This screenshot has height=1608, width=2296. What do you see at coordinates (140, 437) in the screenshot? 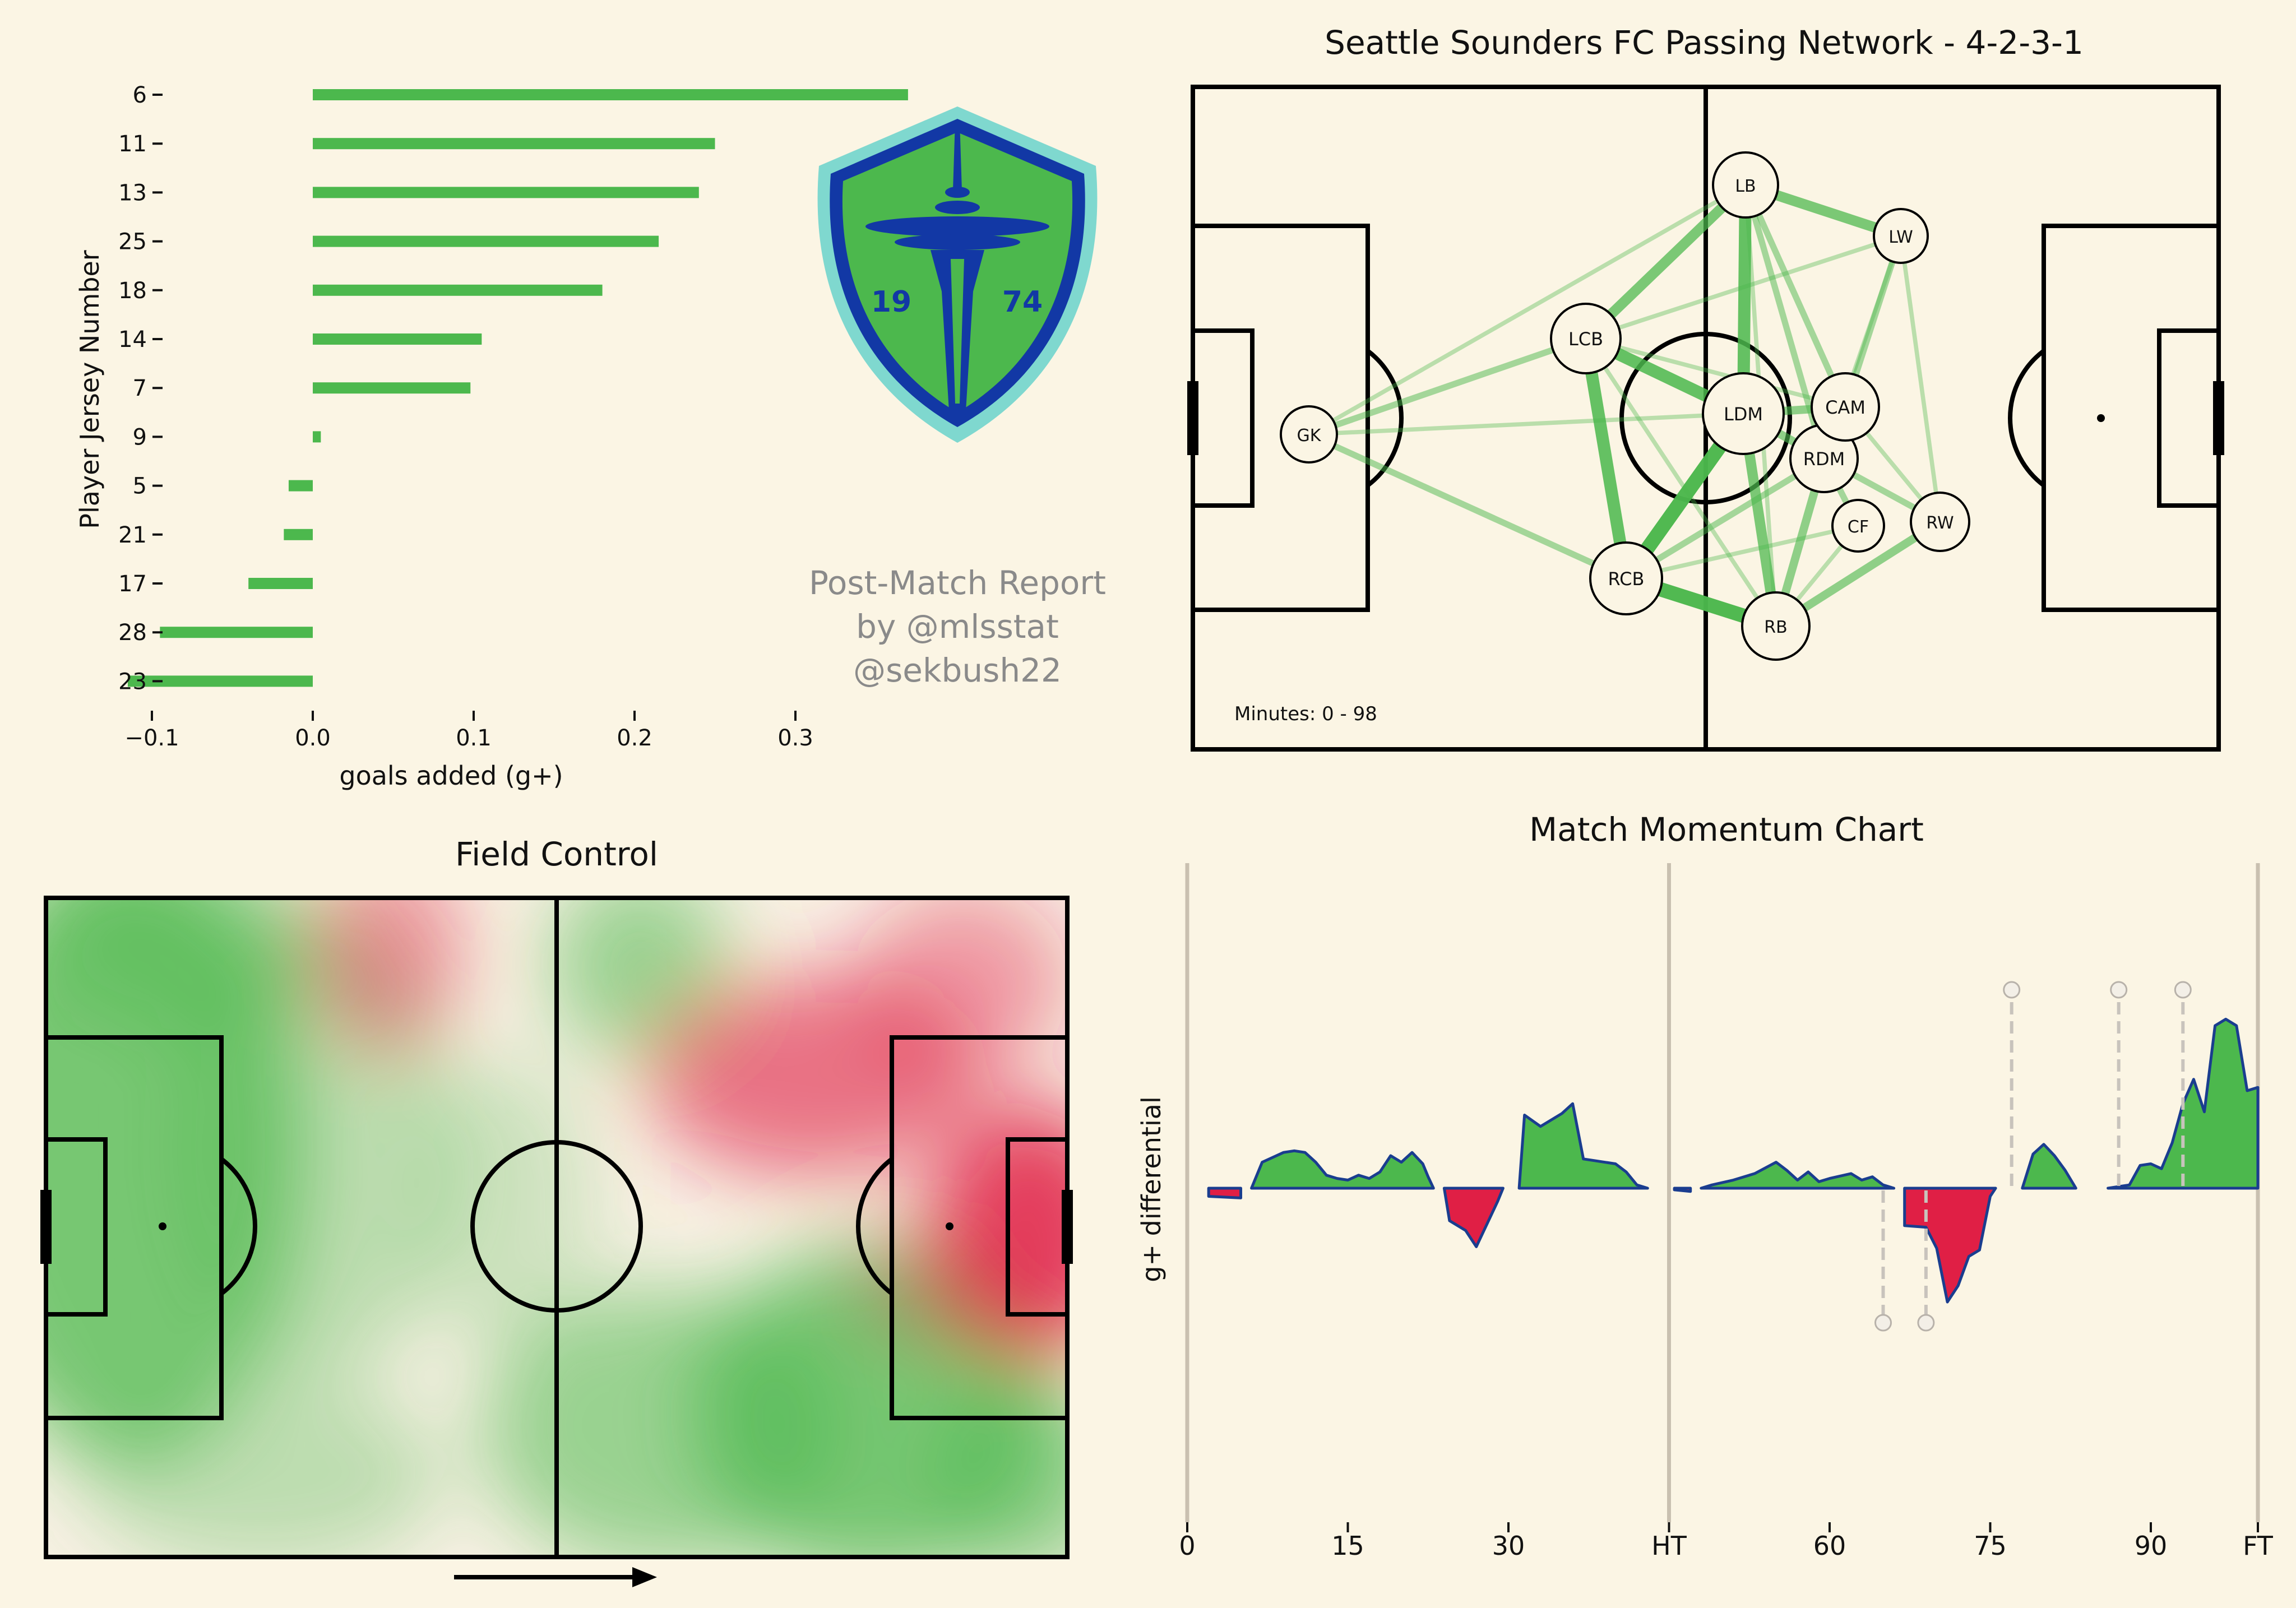
I see `jersey-label-9: 9` at bounding box center [140, 437].